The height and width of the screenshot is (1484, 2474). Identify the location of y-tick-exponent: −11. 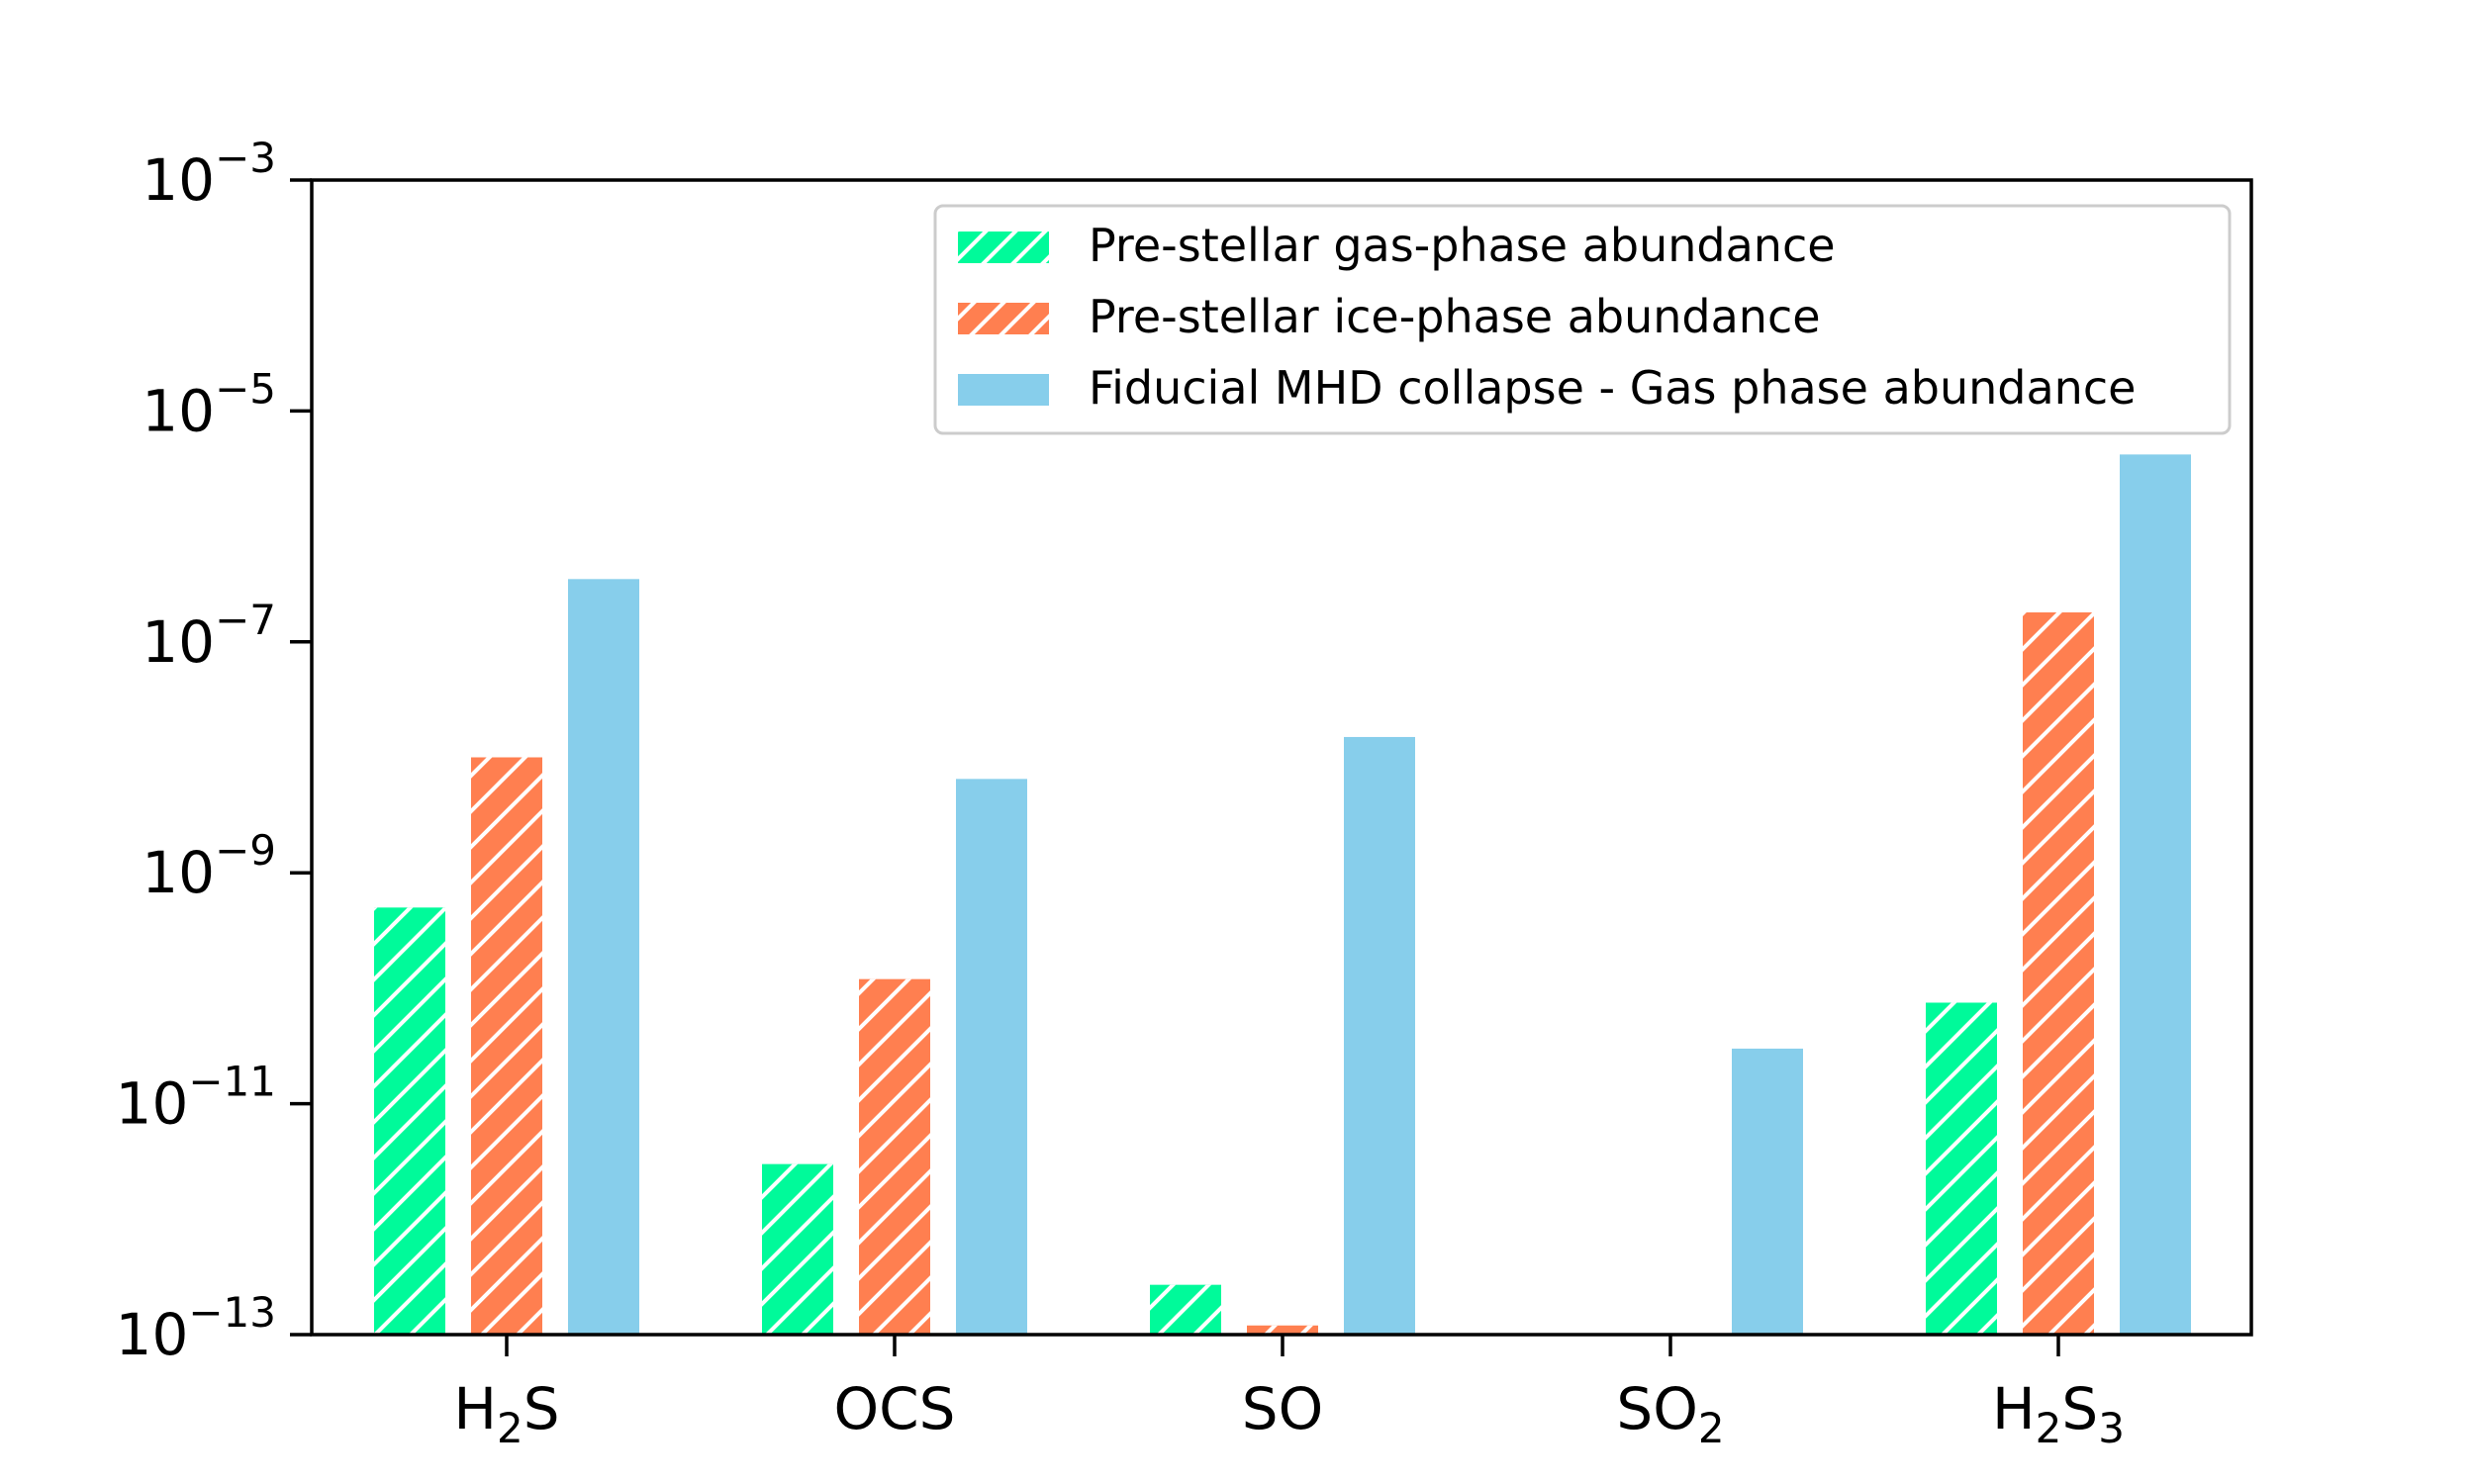
(232, 1082).